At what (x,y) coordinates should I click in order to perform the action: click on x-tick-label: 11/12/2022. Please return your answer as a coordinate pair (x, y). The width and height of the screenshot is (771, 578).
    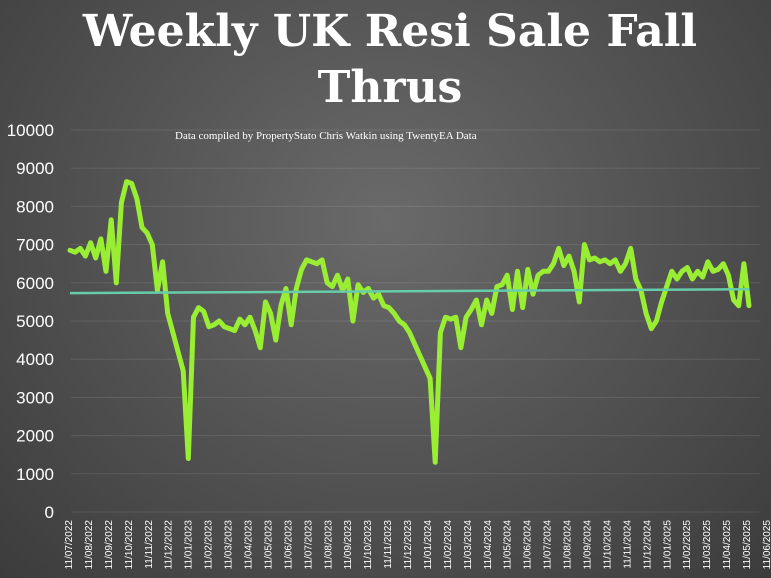
    Looking at the image, I should click on (169, 545).